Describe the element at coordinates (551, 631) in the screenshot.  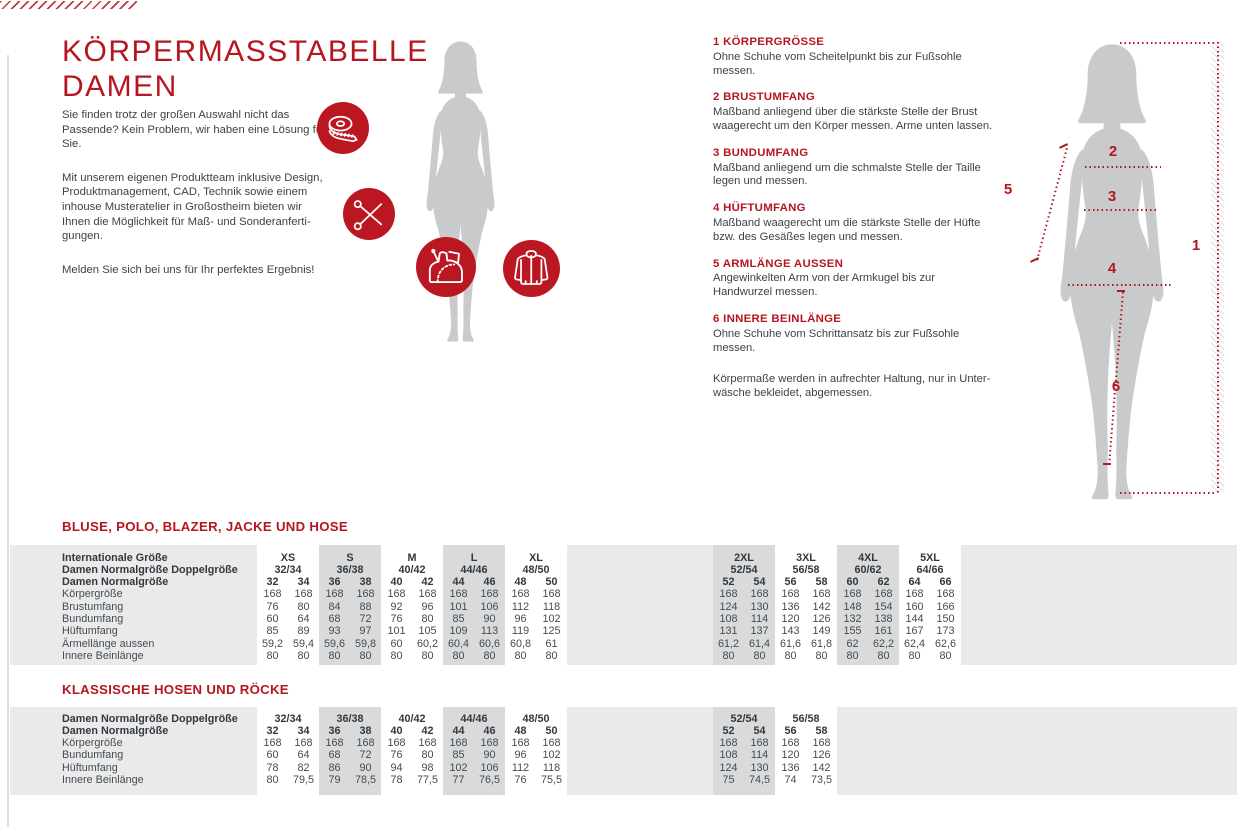
I see `size-value: 125` at that location.